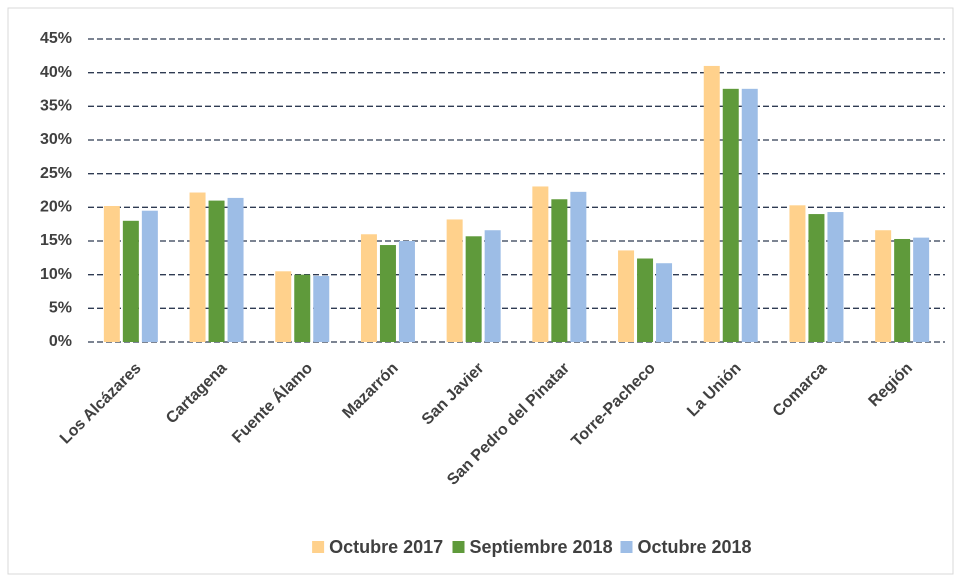 This screenshot has width=961, height=578. I want to click on y-tick-label: 35%, so click(56, 106).